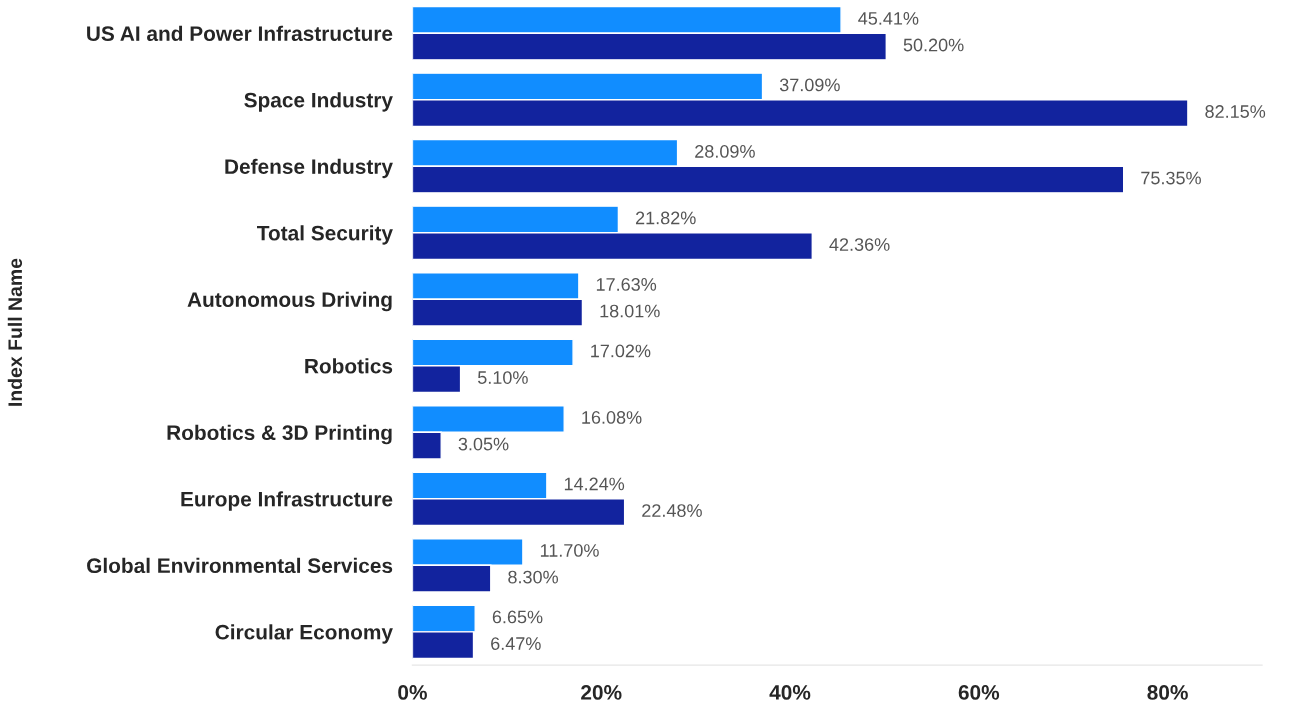 This screenshot has width=1297, height=719. Describe the element at coordinates (412, 692) in the screenshot. I see `x-tick-label: 0%` at that location.